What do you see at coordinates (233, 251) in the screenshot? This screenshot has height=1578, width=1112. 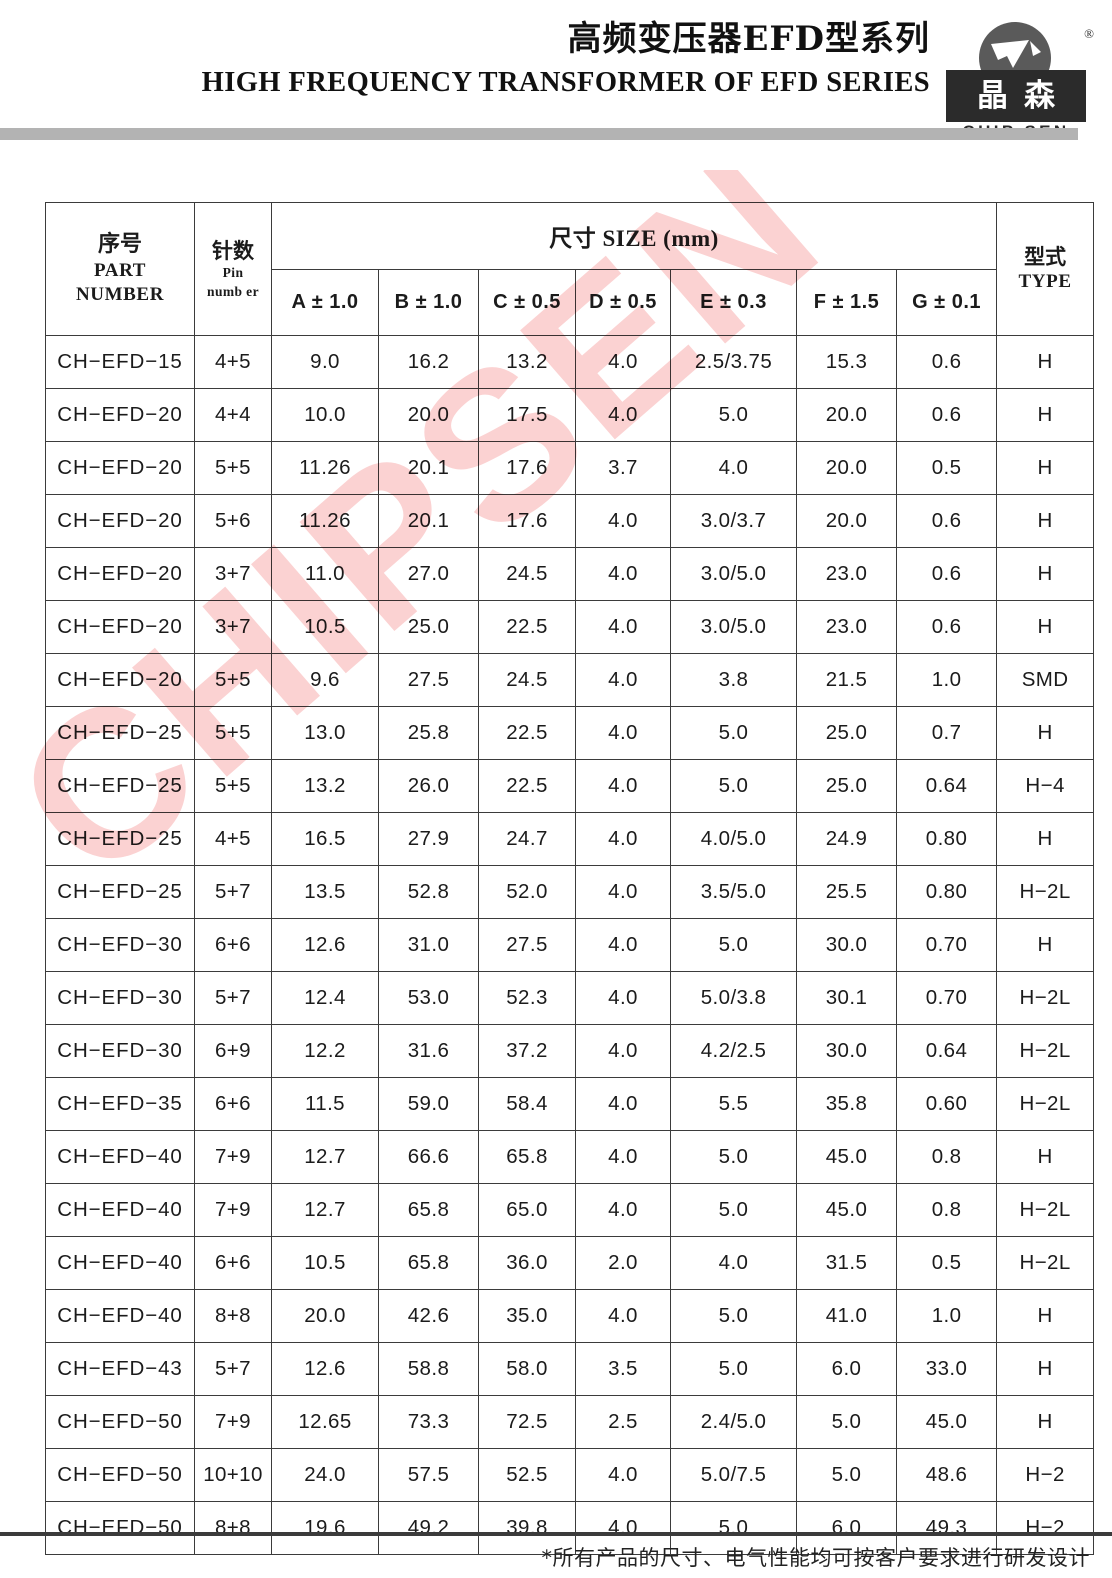 I see `pin-number-label-cn: 针数` at bounding box center [233, 251].